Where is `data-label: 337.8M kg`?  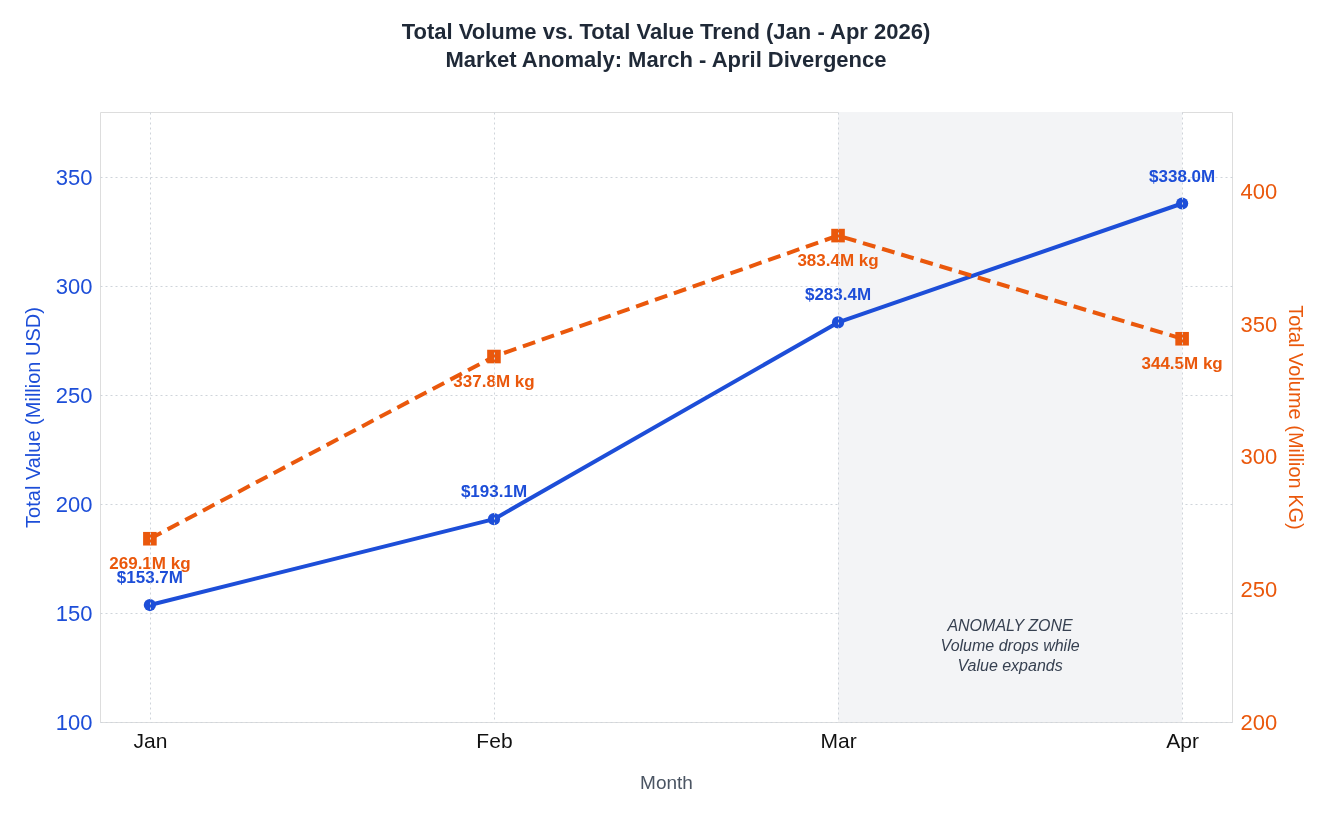
data-label: 337.8M kg is located at coordinates (494, 381).